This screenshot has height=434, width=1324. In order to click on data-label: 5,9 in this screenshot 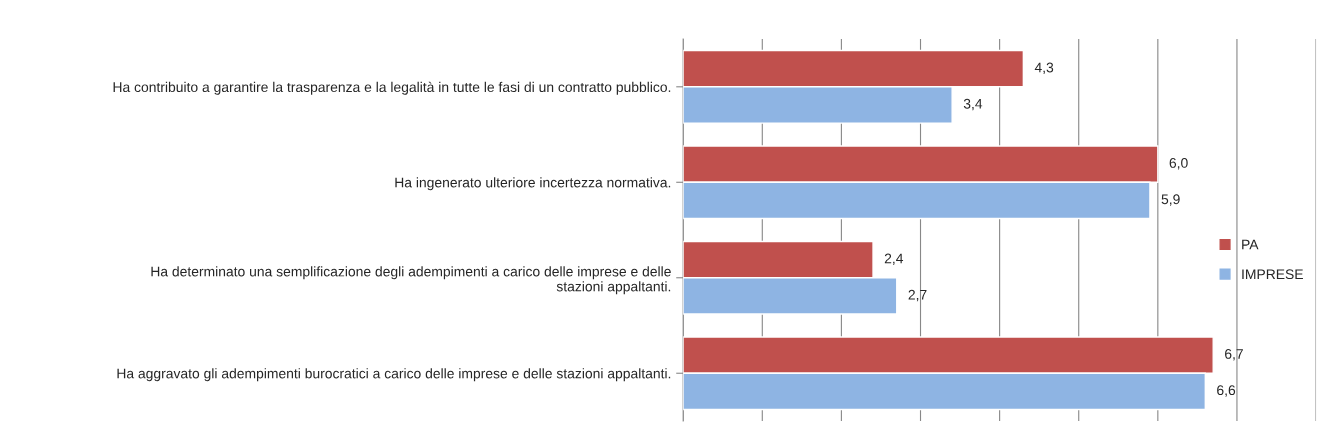, I will do `click(1170, 200)`.